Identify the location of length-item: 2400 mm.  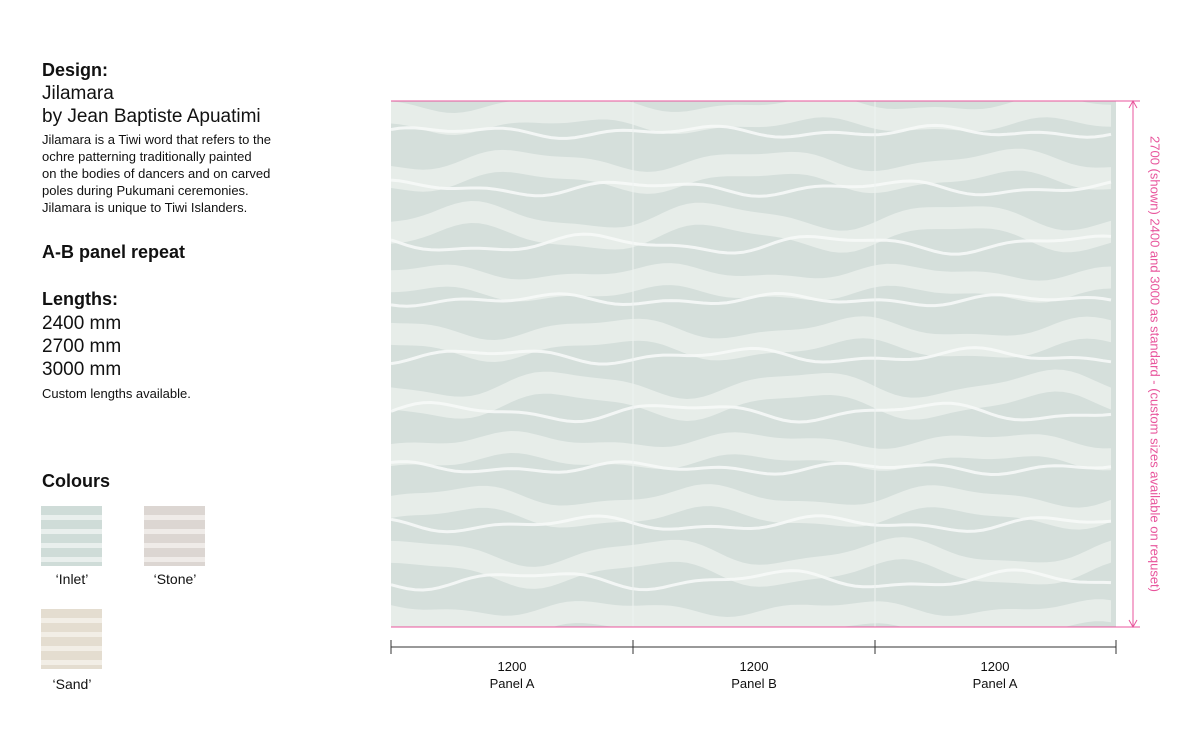
(82, 323).